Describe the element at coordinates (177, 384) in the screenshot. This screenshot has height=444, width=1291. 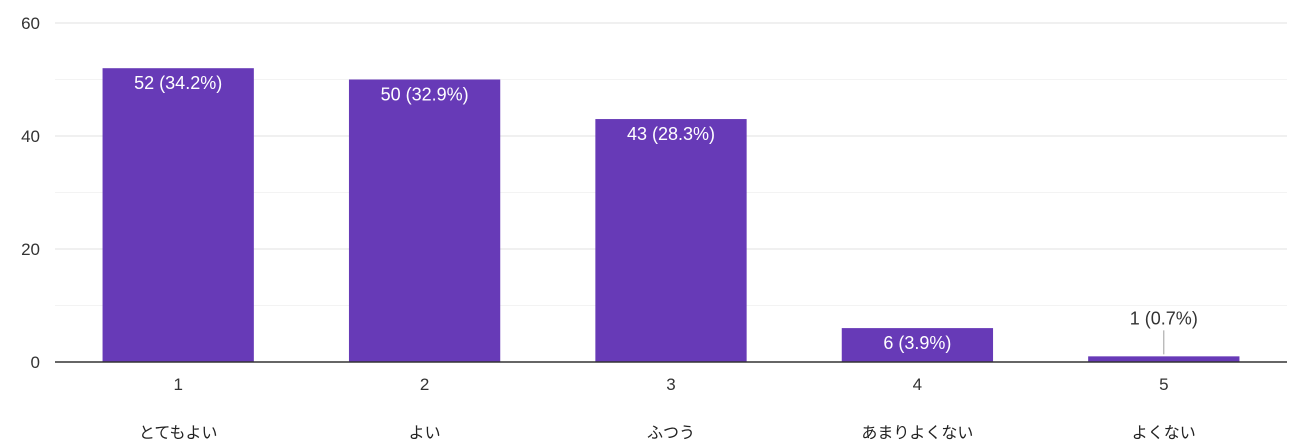
I see `x-tick-label: 1` at that location.